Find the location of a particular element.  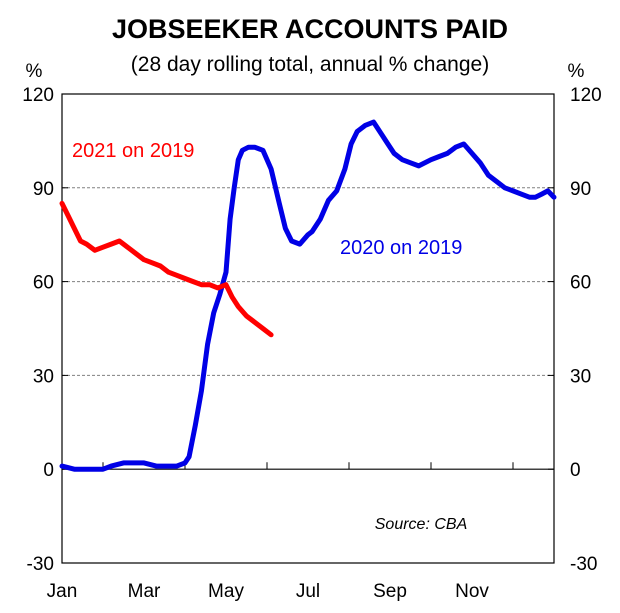

y-tick-label-left: 60 is located at coordinates (43, 283).